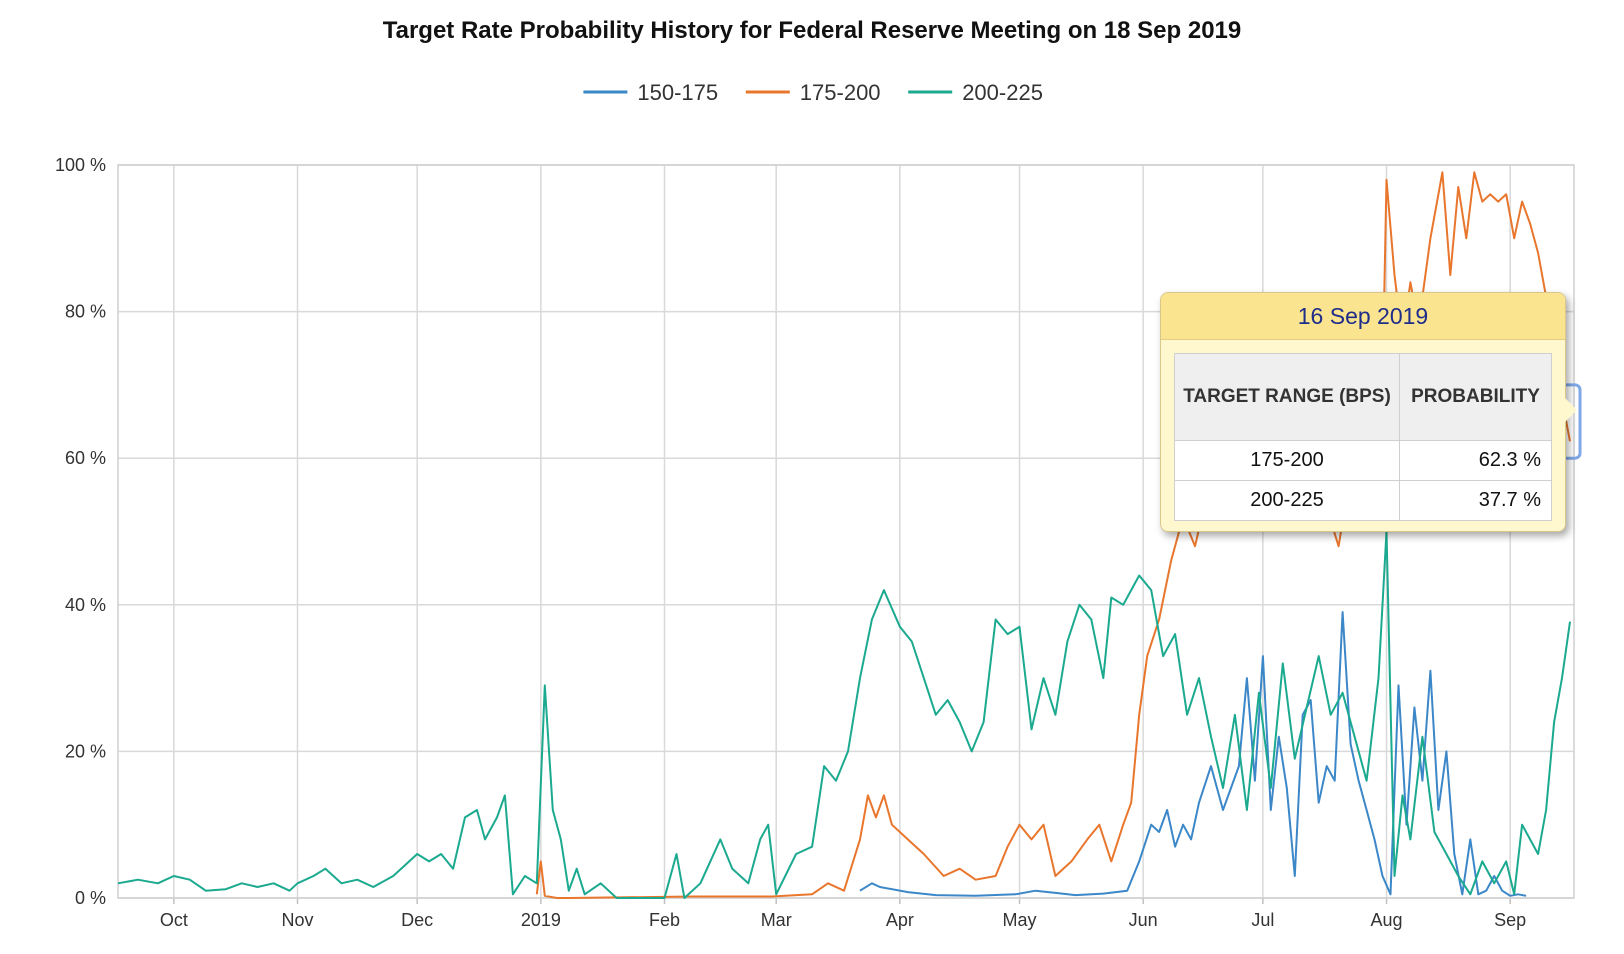  What do you see at coordinates (1386, 920) in the screenshot?
I see `x-tick-label: Aug` at bounding box center [1386, 920].